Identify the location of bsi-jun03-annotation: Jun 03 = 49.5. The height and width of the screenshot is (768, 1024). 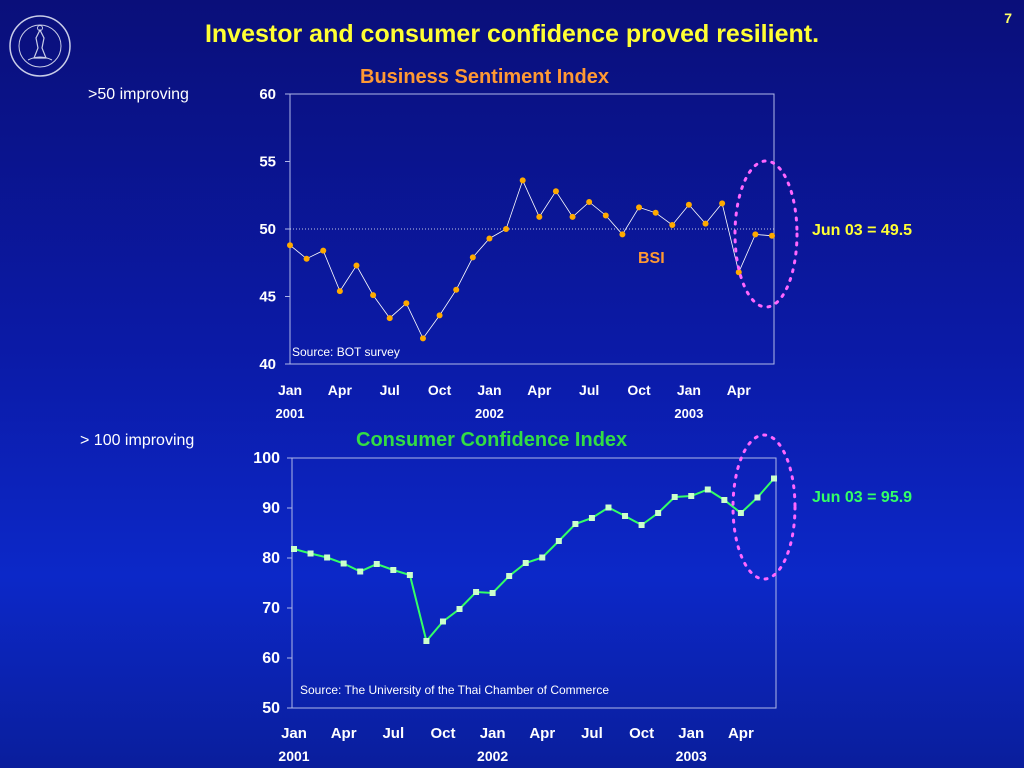
(862, 230).